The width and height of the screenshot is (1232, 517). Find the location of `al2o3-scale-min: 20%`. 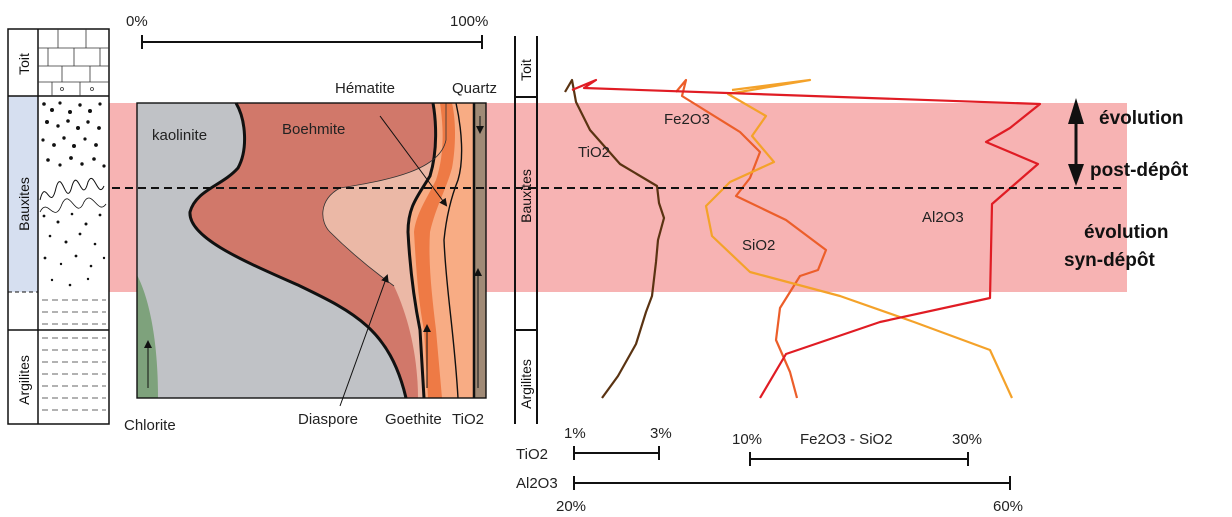

al2o3-scale-min: 20% is located at coordinates (571, 506).